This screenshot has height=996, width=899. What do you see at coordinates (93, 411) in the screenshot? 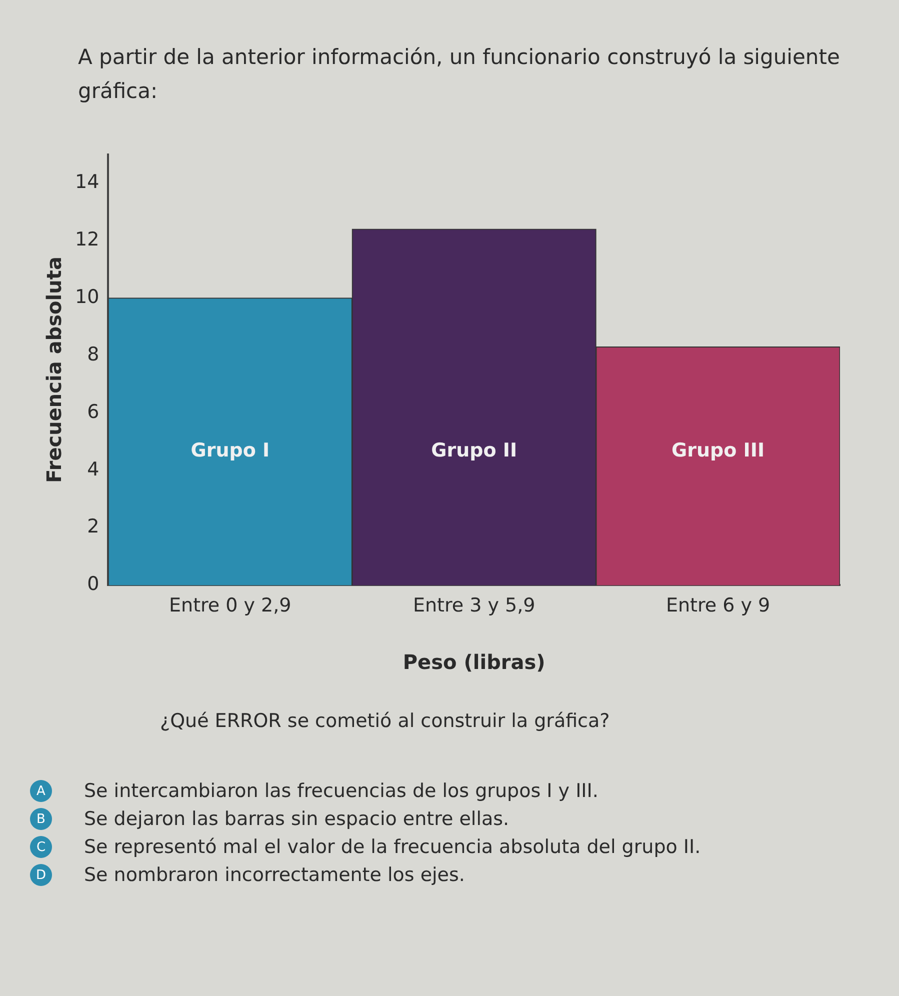
I see `y-tick-label: 6` at bounding box center [93, 411].